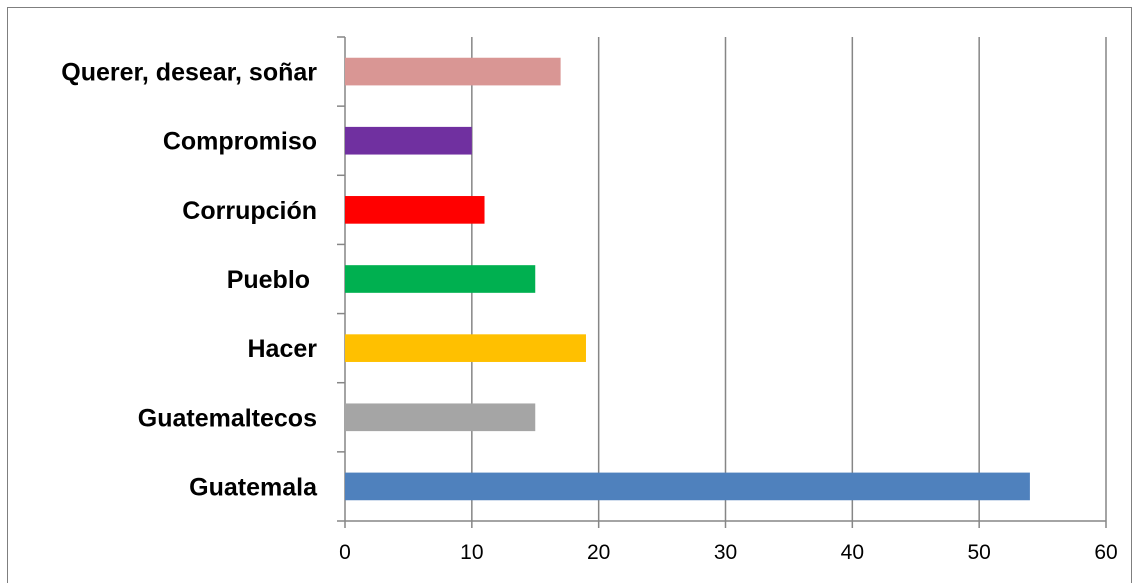 The height and width of the screenshot is (583, 1138). Describe the element at coordinates (227, 418) in the screenshot. I see `category-label: Guatemaltecos` at that location.